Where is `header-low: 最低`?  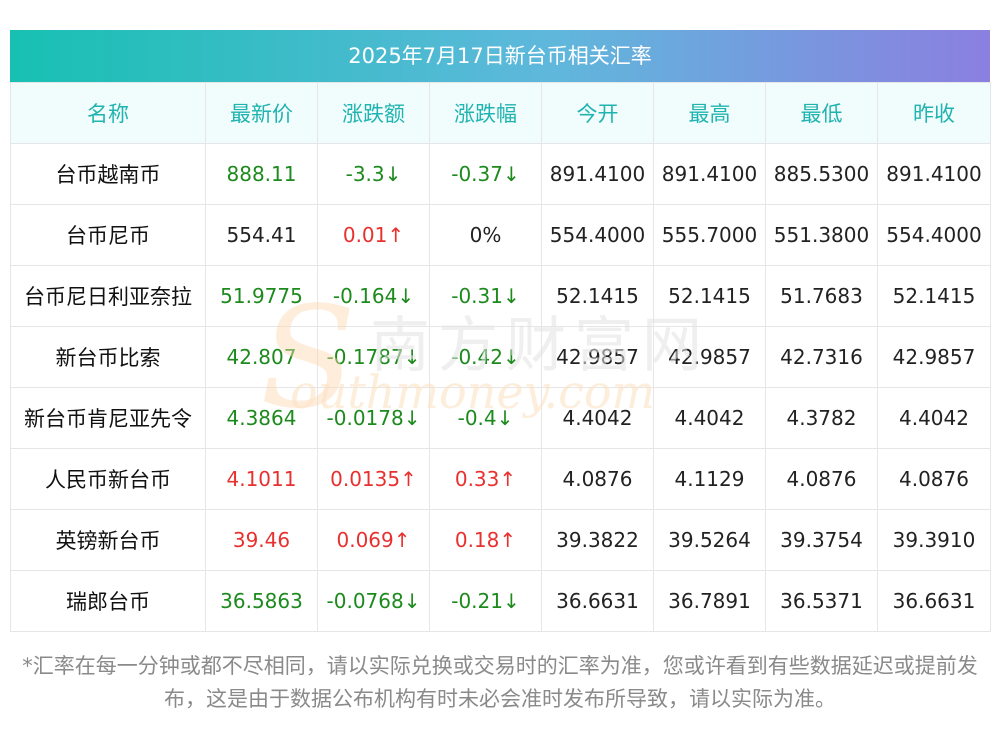
header-low: 最低 is located at coordinates (821, 113).